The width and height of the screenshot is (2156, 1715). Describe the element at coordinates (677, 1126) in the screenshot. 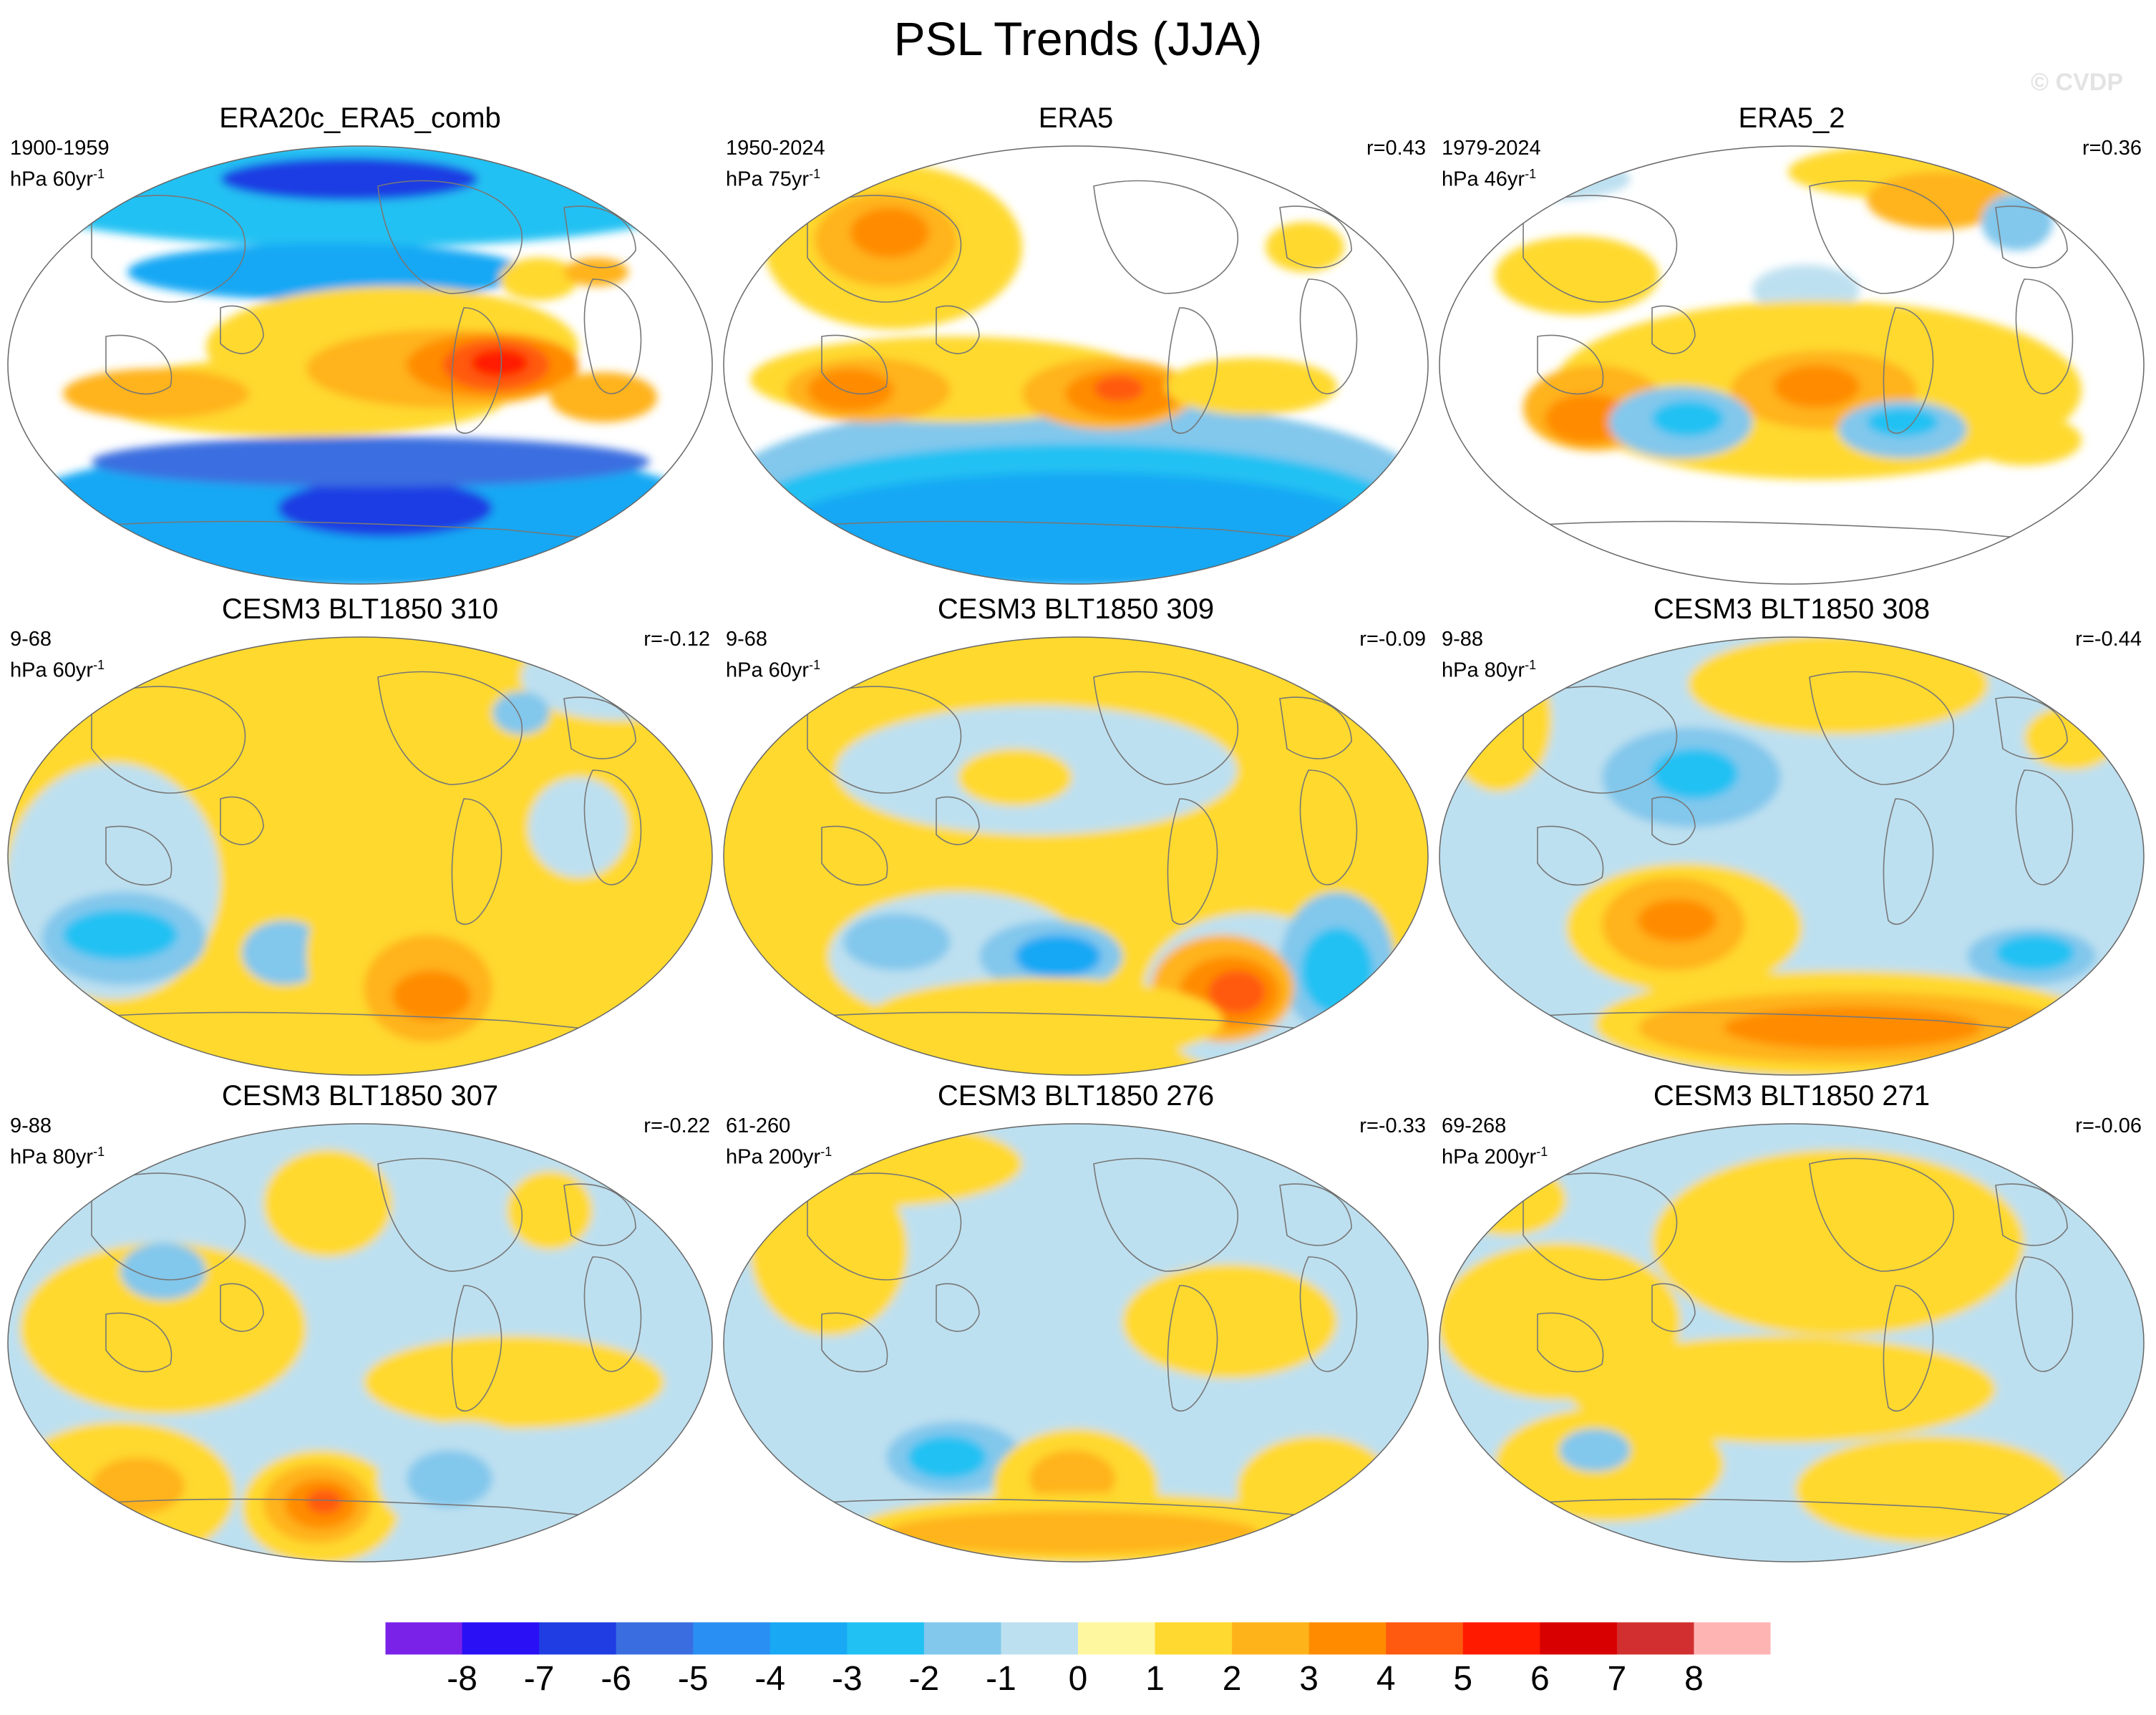

I see `pattern-correlation: r=-0.22` at that location.